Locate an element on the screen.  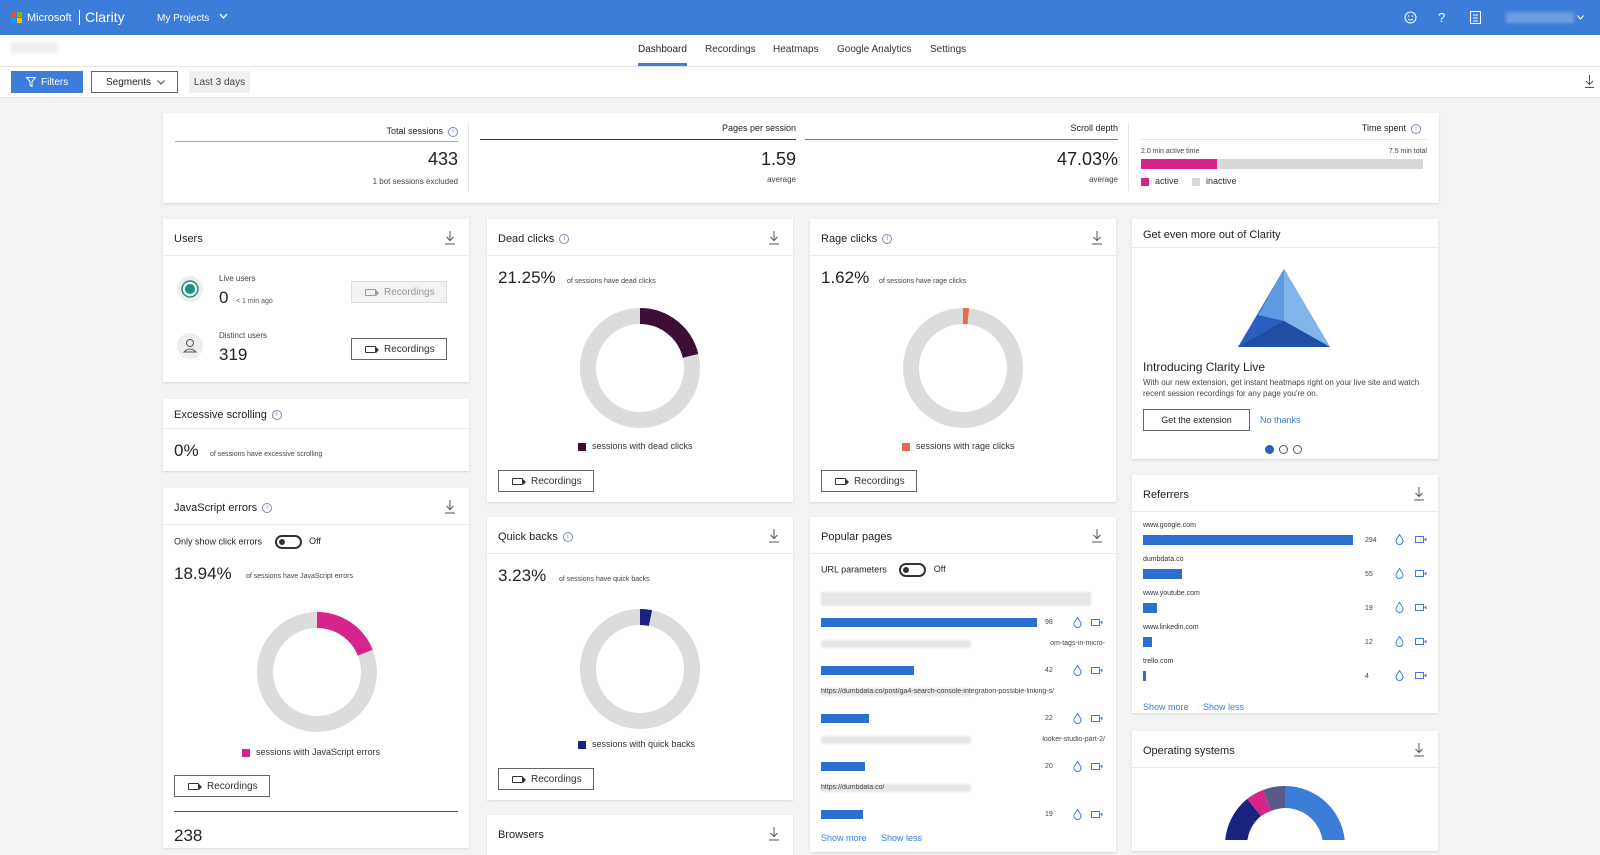
rage-clicks-recordings-button: Recordings is located at coordinates (869, 481).